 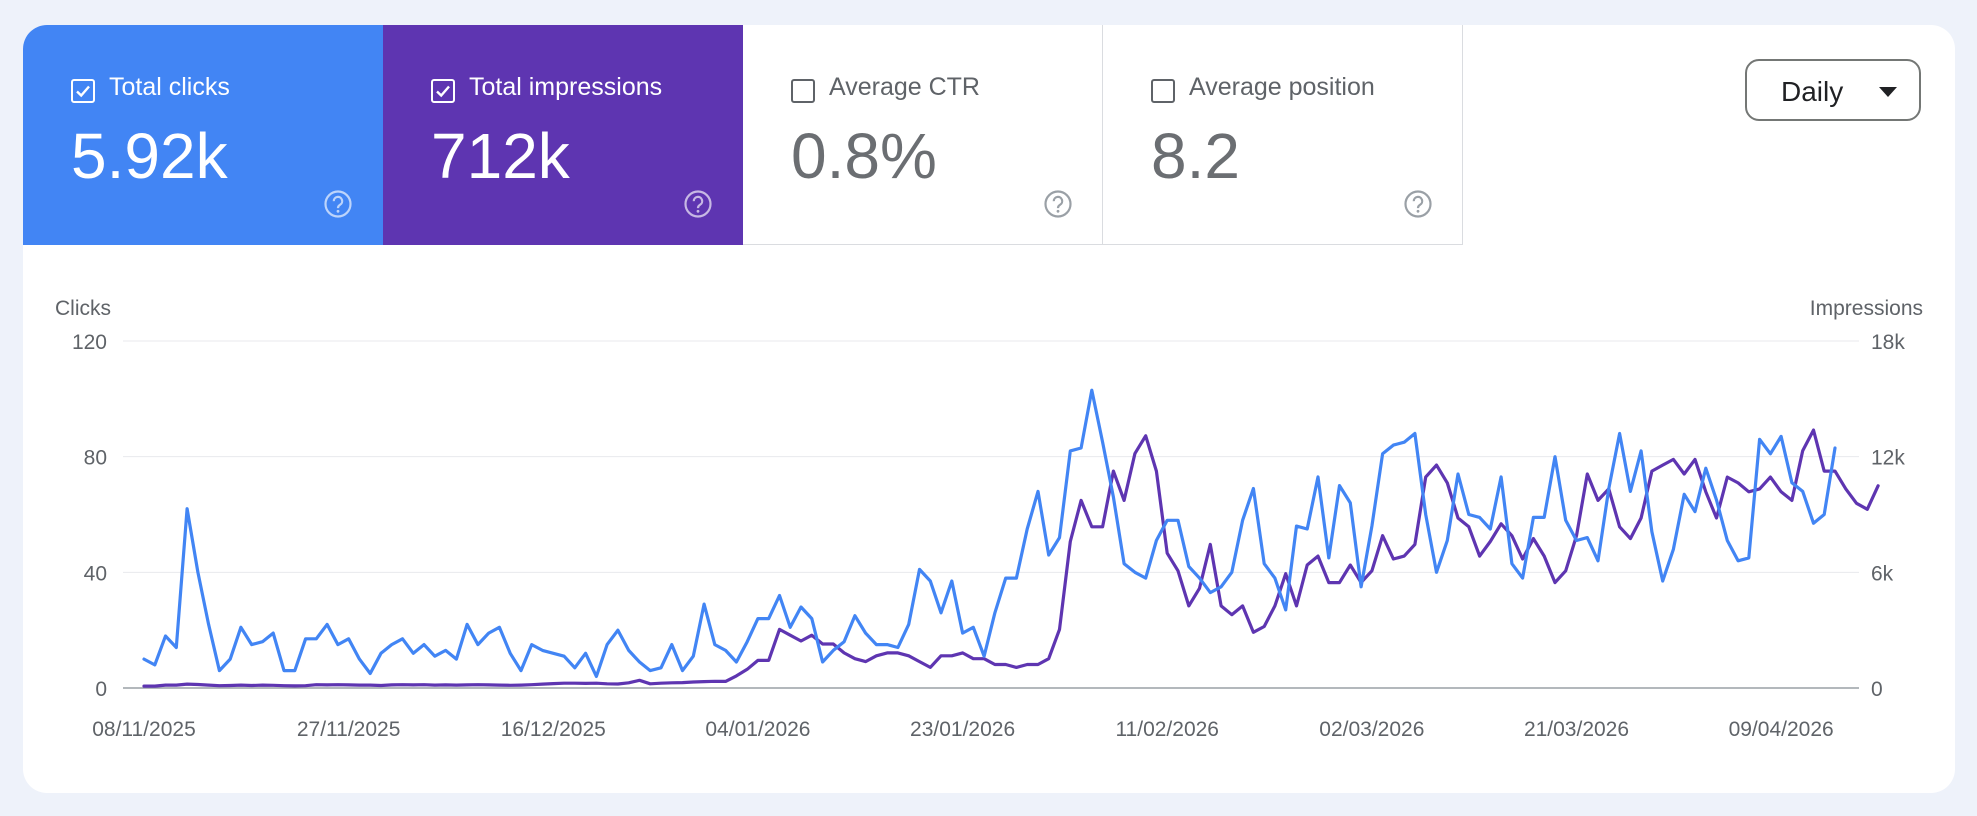 I want to click on average-ctr-metric: Average CTR 0.8%, so click(x=923, y=135).